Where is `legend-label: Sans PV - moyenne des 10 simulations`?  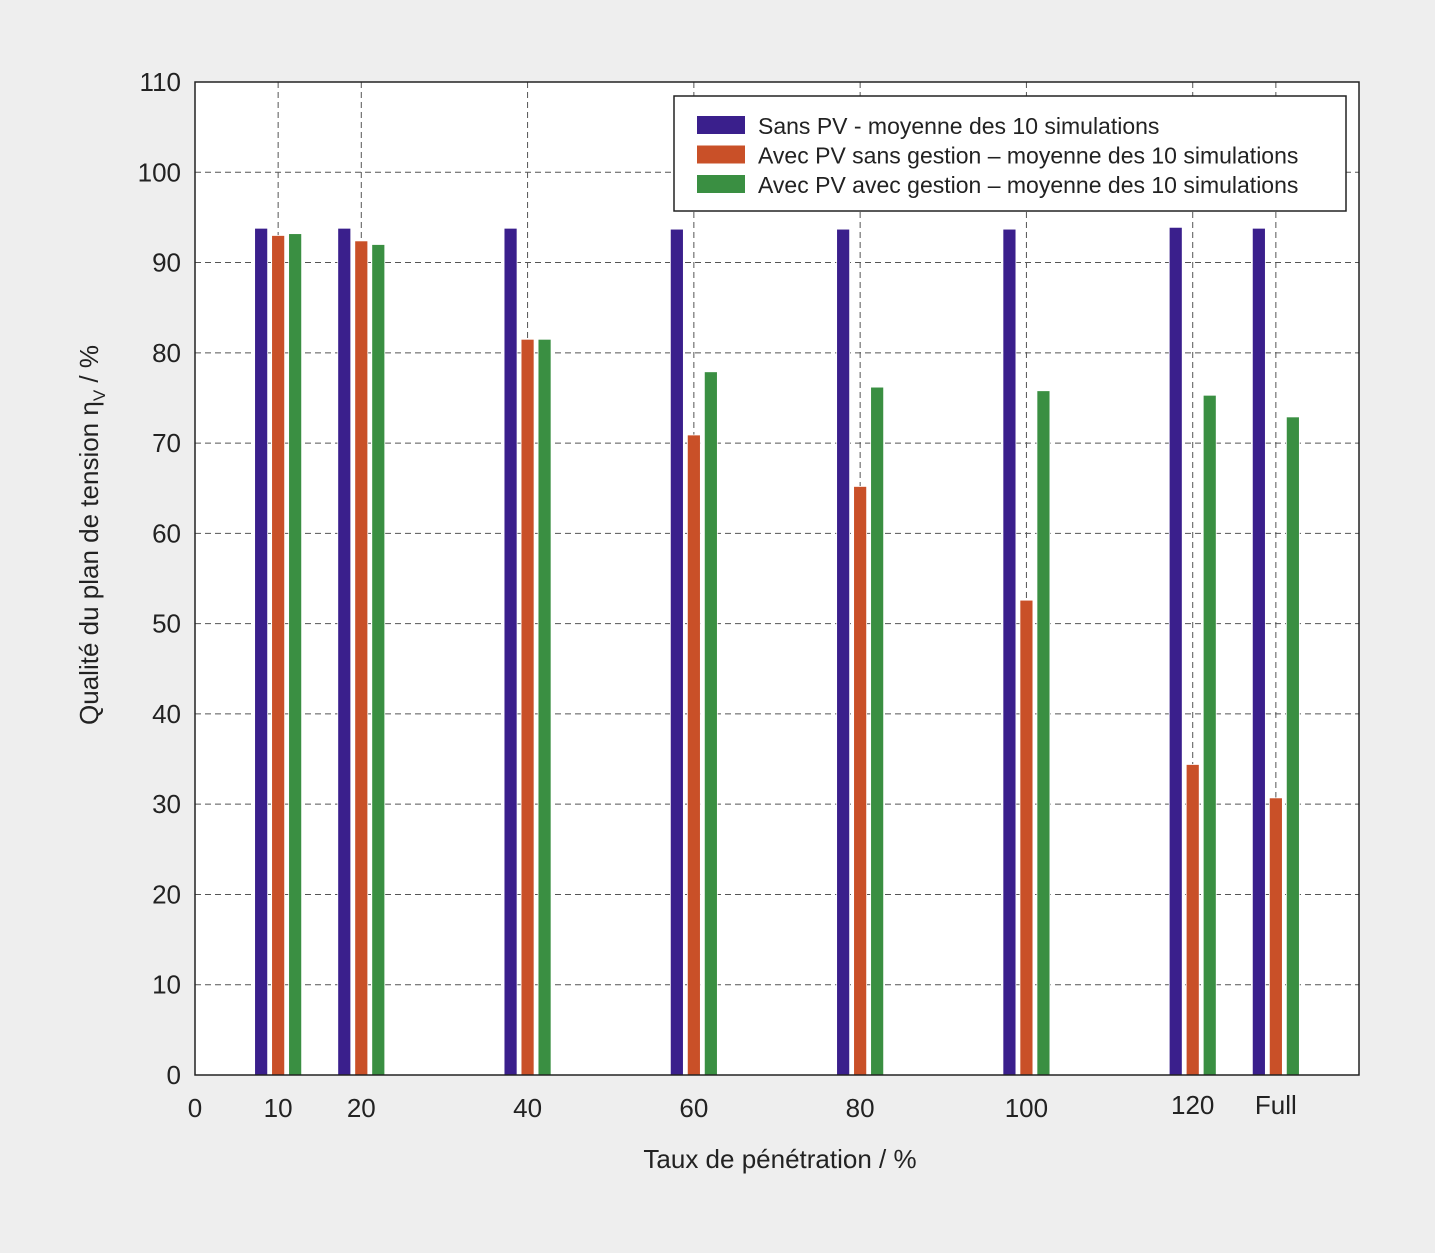
legend-label: Sans PV - moyenne des 10 simulations is located at coordinates (958, 126).